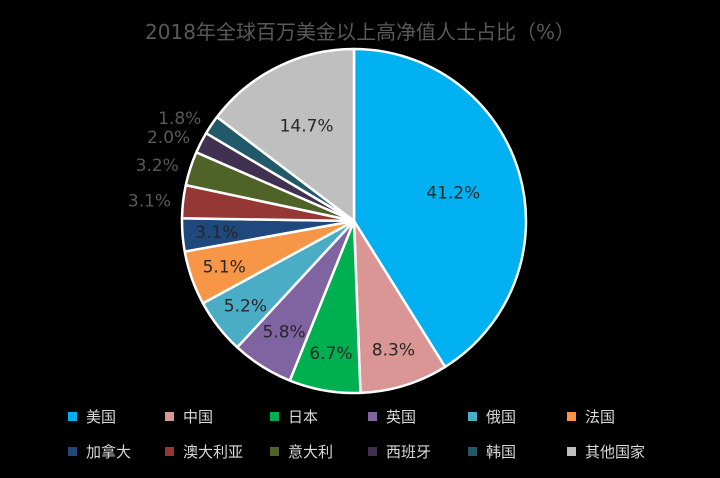  What do you see at coordinates (453, 194) in the screenshot?
I see `data-label-0: 41.2%` at bounding box center [453, 194].